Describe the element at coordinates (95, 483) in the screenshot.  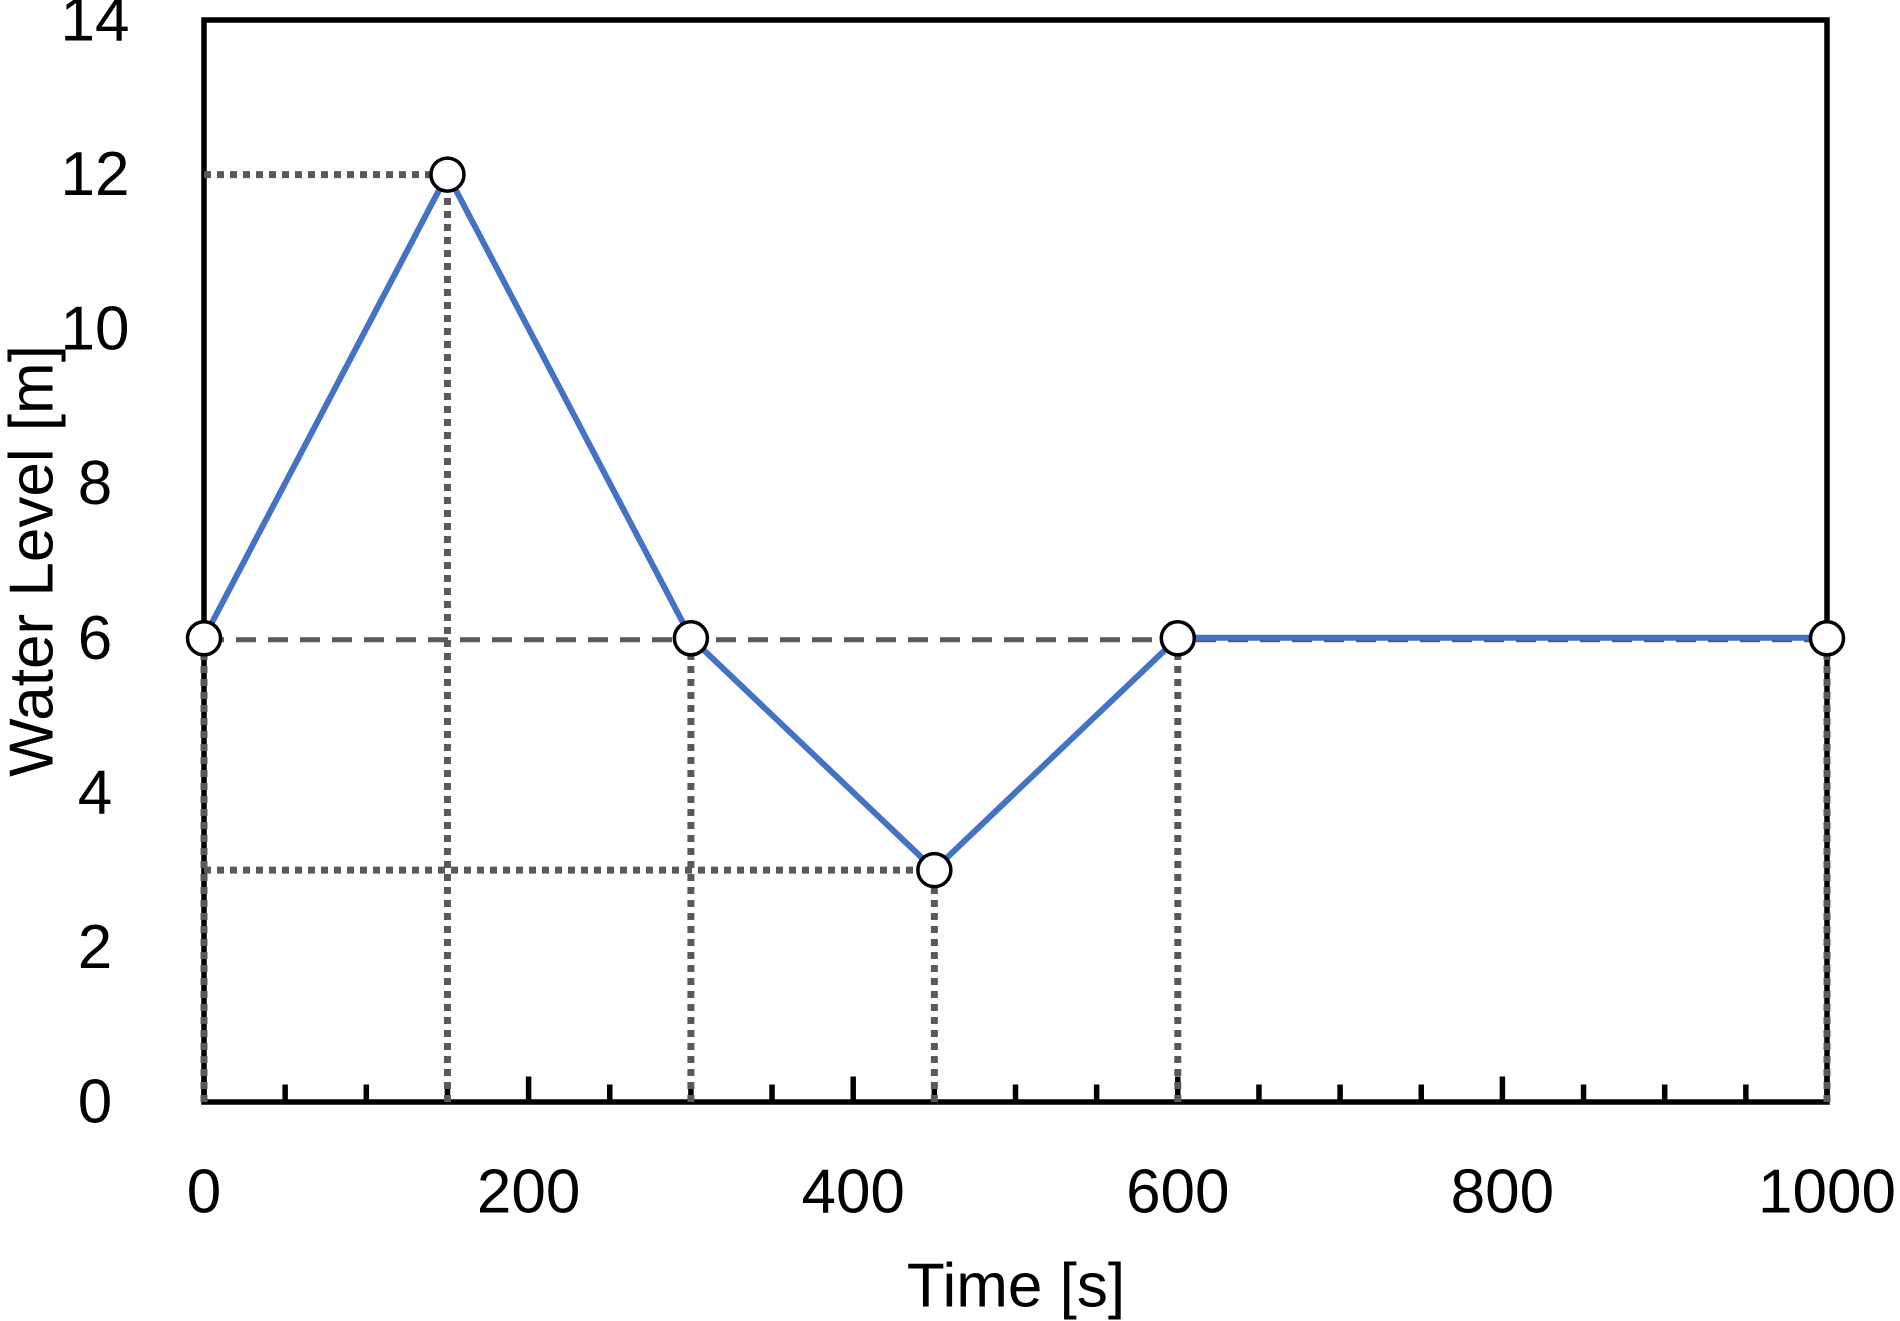
I see `y-tick-label: 8` at that location.